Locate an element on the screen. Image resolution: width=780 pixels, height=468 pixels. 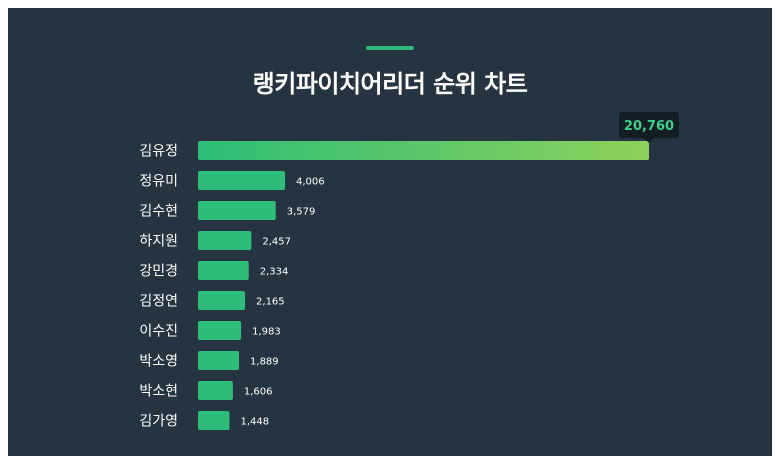
value-label: 2,334 is located at coordinates (274, 272).